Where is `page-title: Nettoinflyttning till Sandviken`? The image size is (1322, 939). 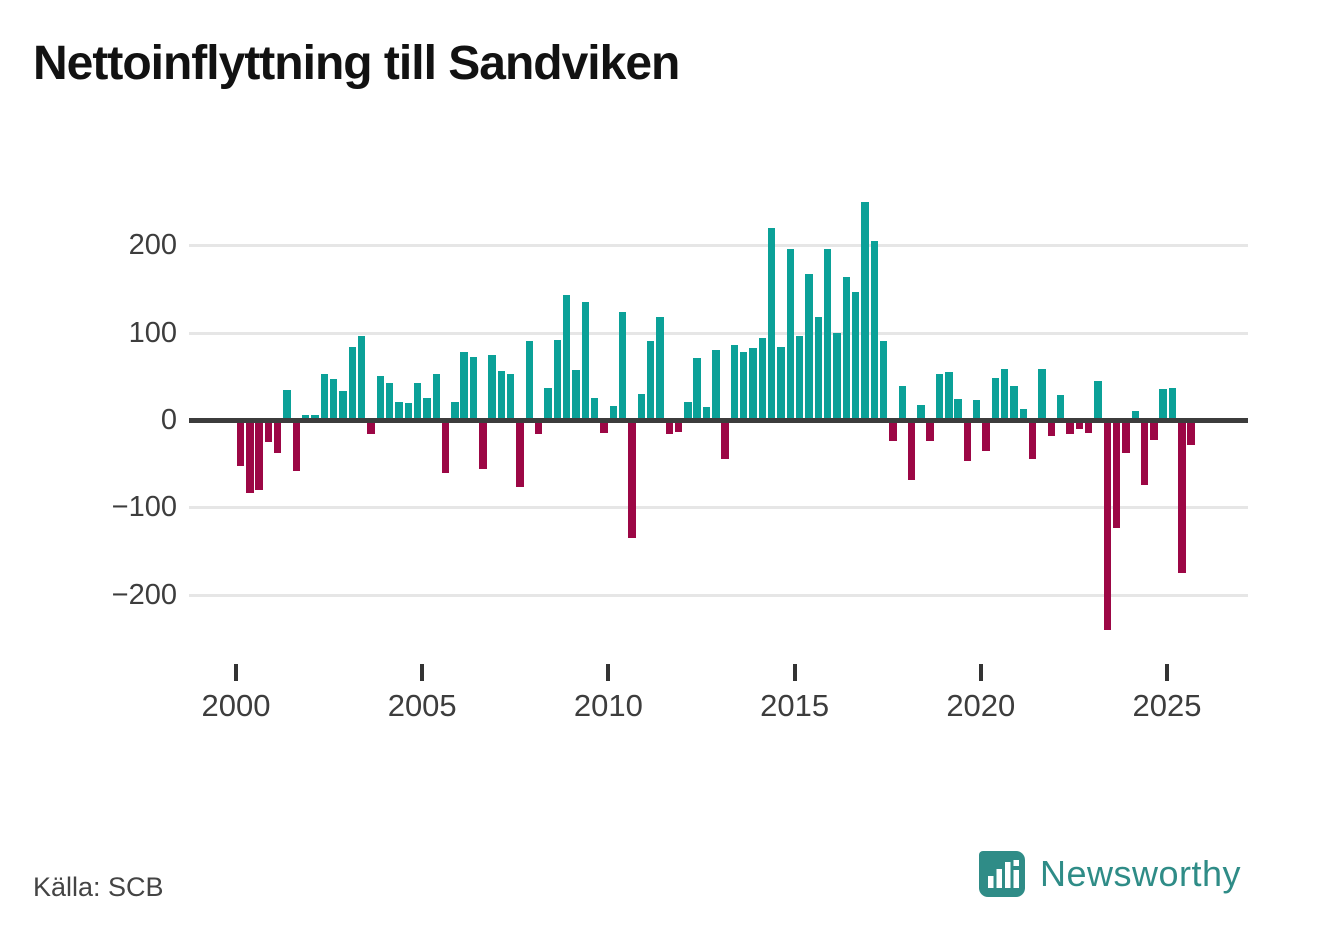
page-title: Nettoinflyttning till Sandviken is located at coordinates (356, 63).